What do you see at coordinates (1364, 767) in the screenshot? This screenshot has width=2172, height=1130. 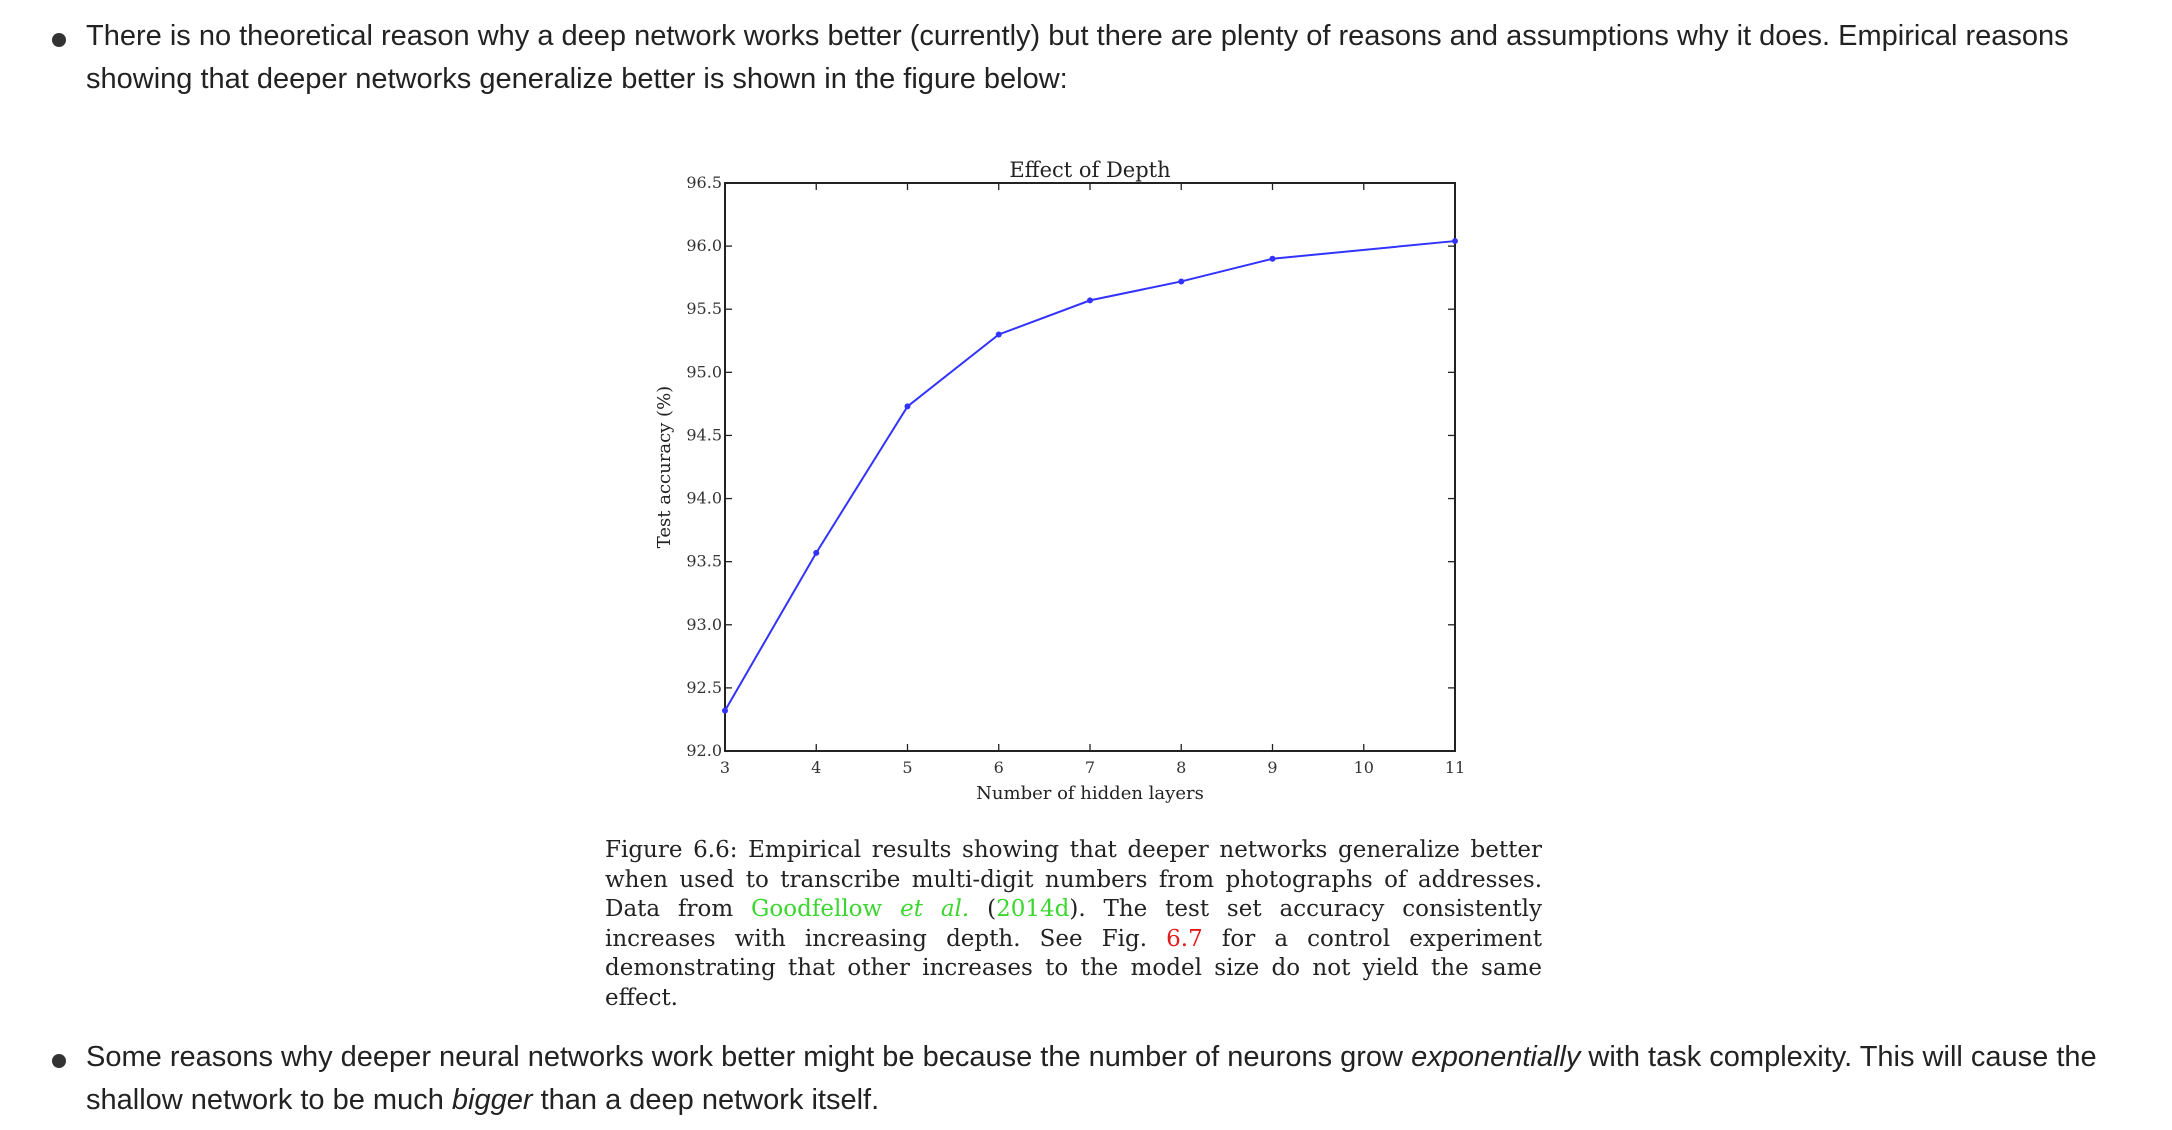 I see `x-tick-label: 10` at bounding box center [1364, 767].